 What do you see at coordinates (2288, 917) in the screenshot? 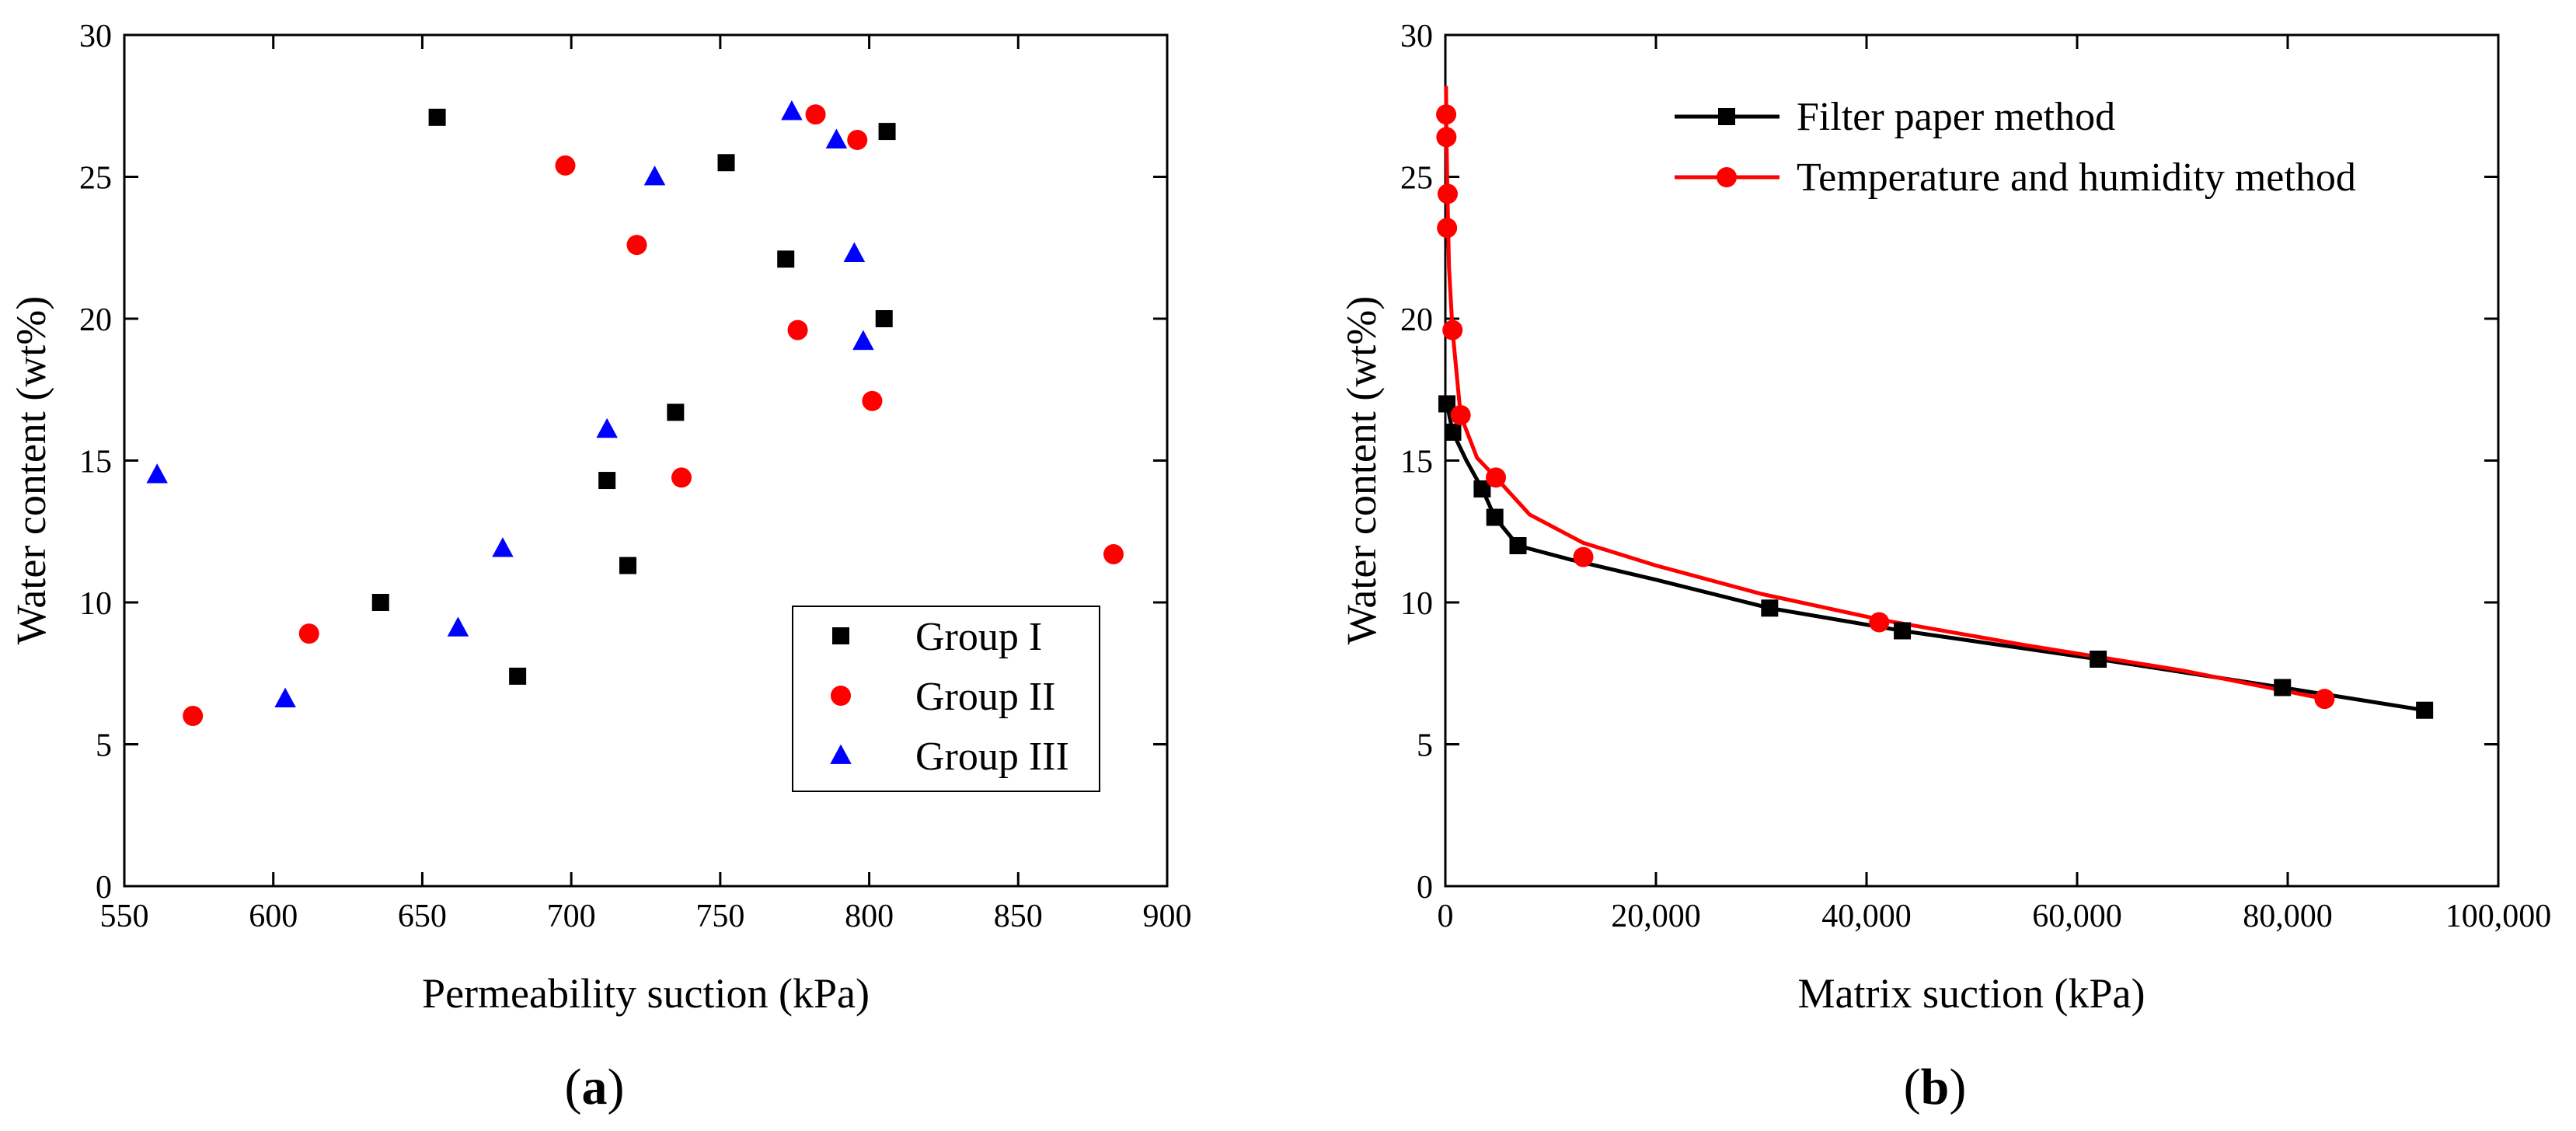
I see `x-tick-label: 80,000` at bounding box center [2288, 917].